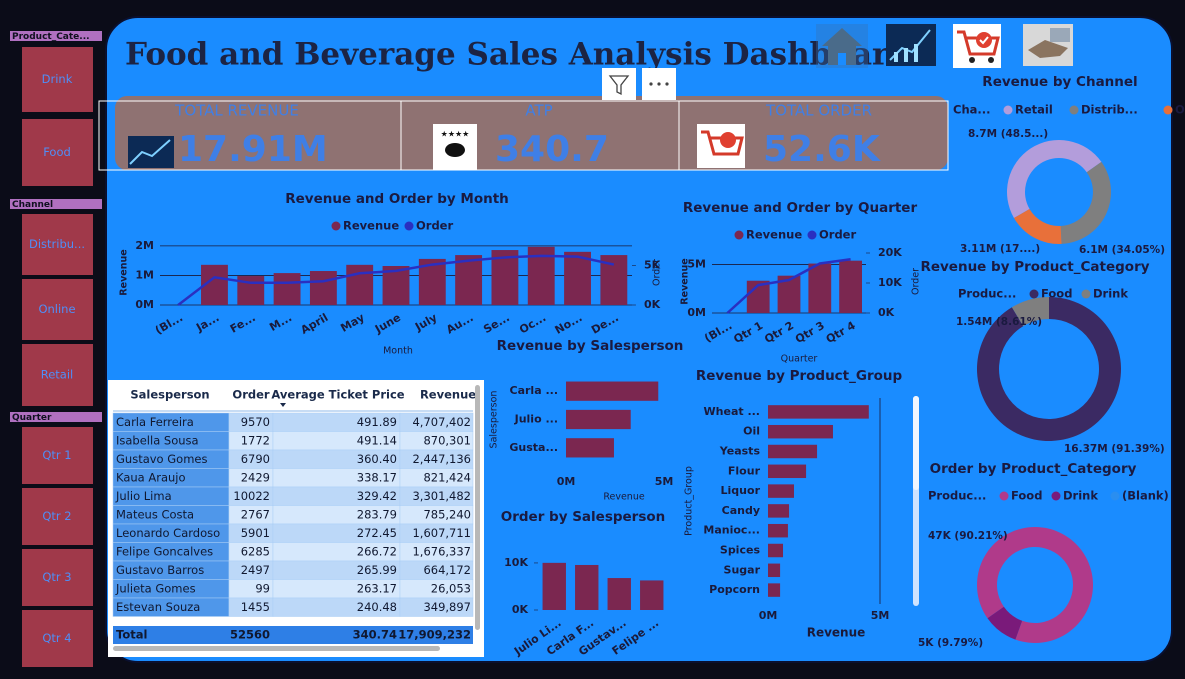  What do you see at coordinates (251, 496) in the screenshot?
I see `table-cell-text: 10022` at bounding box center [251, 496].